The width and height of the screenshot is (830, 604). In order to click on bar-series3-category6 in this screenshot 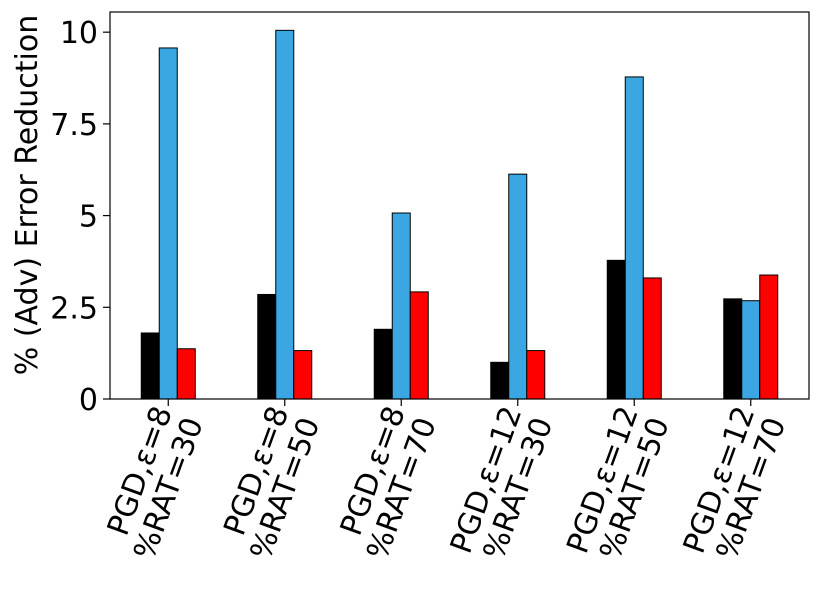, I will do `click(769, 337)`.